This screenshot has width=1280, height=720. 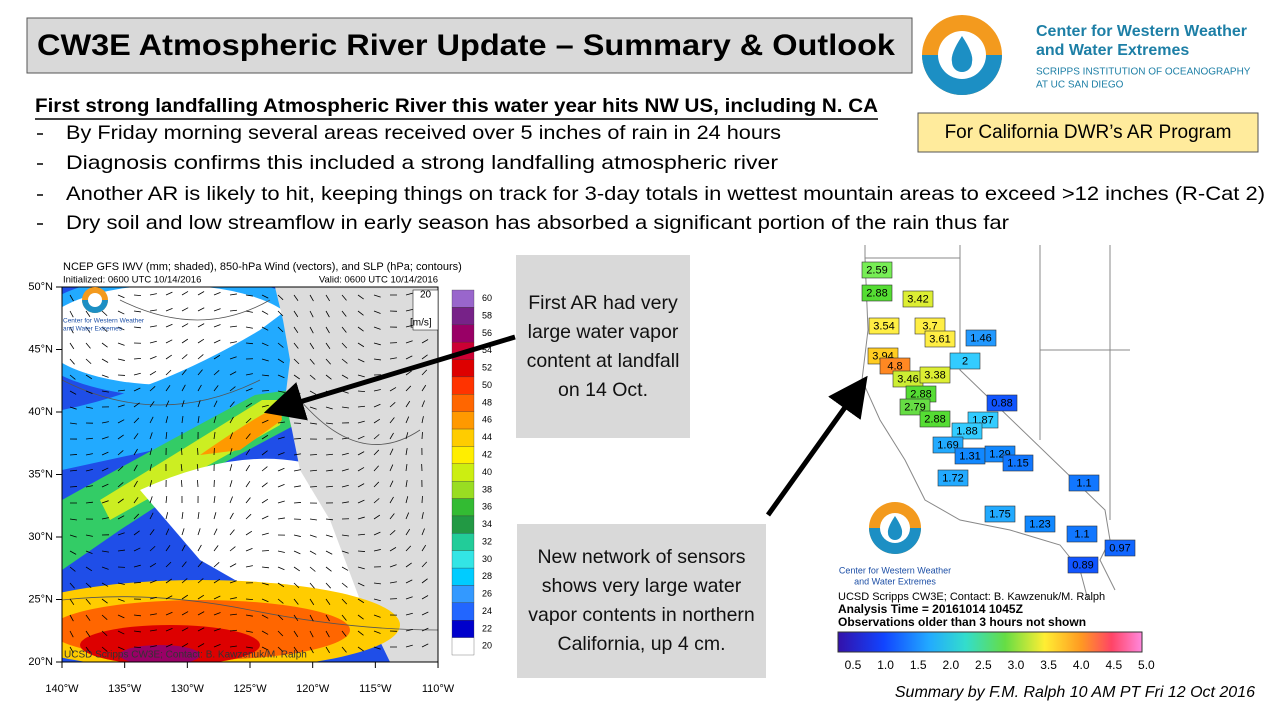 What do you see at coordinates (950, 665) in the screenshot?
I see `colorbar-label: 2.0` at bounding box center [950, 665].